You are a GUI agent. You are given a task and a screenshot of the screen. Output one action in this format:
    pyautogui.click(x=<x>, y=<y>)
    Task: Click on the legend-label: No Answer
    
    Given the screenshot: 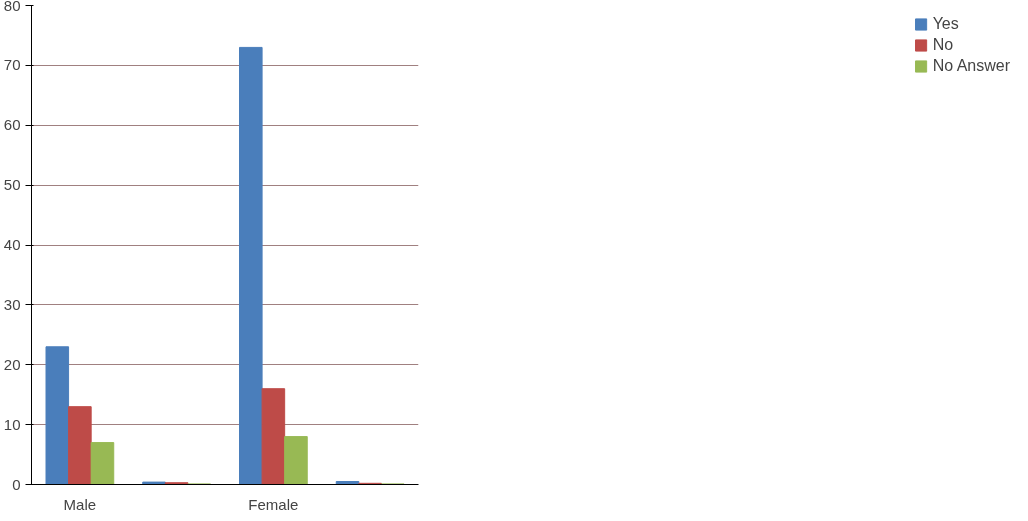 What is the action you would take?
    pyautogui.click(x=971, y=66)
    